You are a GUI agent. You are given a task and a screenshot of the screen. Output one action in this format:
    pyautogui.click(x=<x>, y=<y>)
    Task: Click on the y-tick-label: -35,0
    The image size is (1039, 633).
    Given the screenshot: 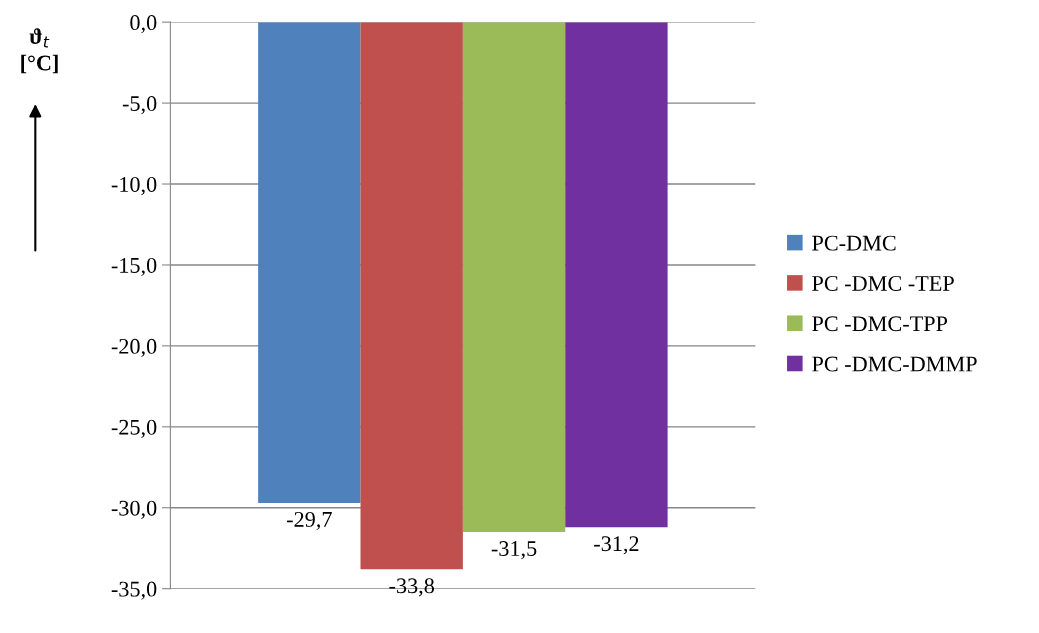 What is the action you would take?
    pyautogui.click(x=134, y=590)
    